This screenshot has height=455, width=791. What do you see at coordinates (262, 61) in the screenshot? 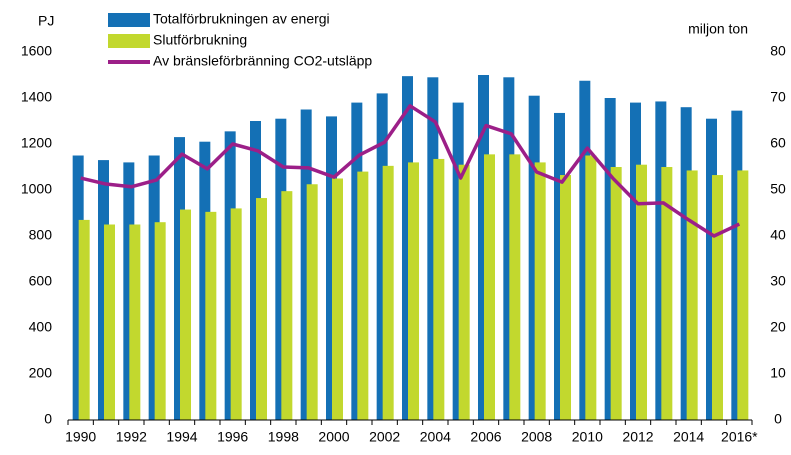
I see `legend-label: Av bränsleförbränning CO2-utsläpp` at bounding box center [262, 61].